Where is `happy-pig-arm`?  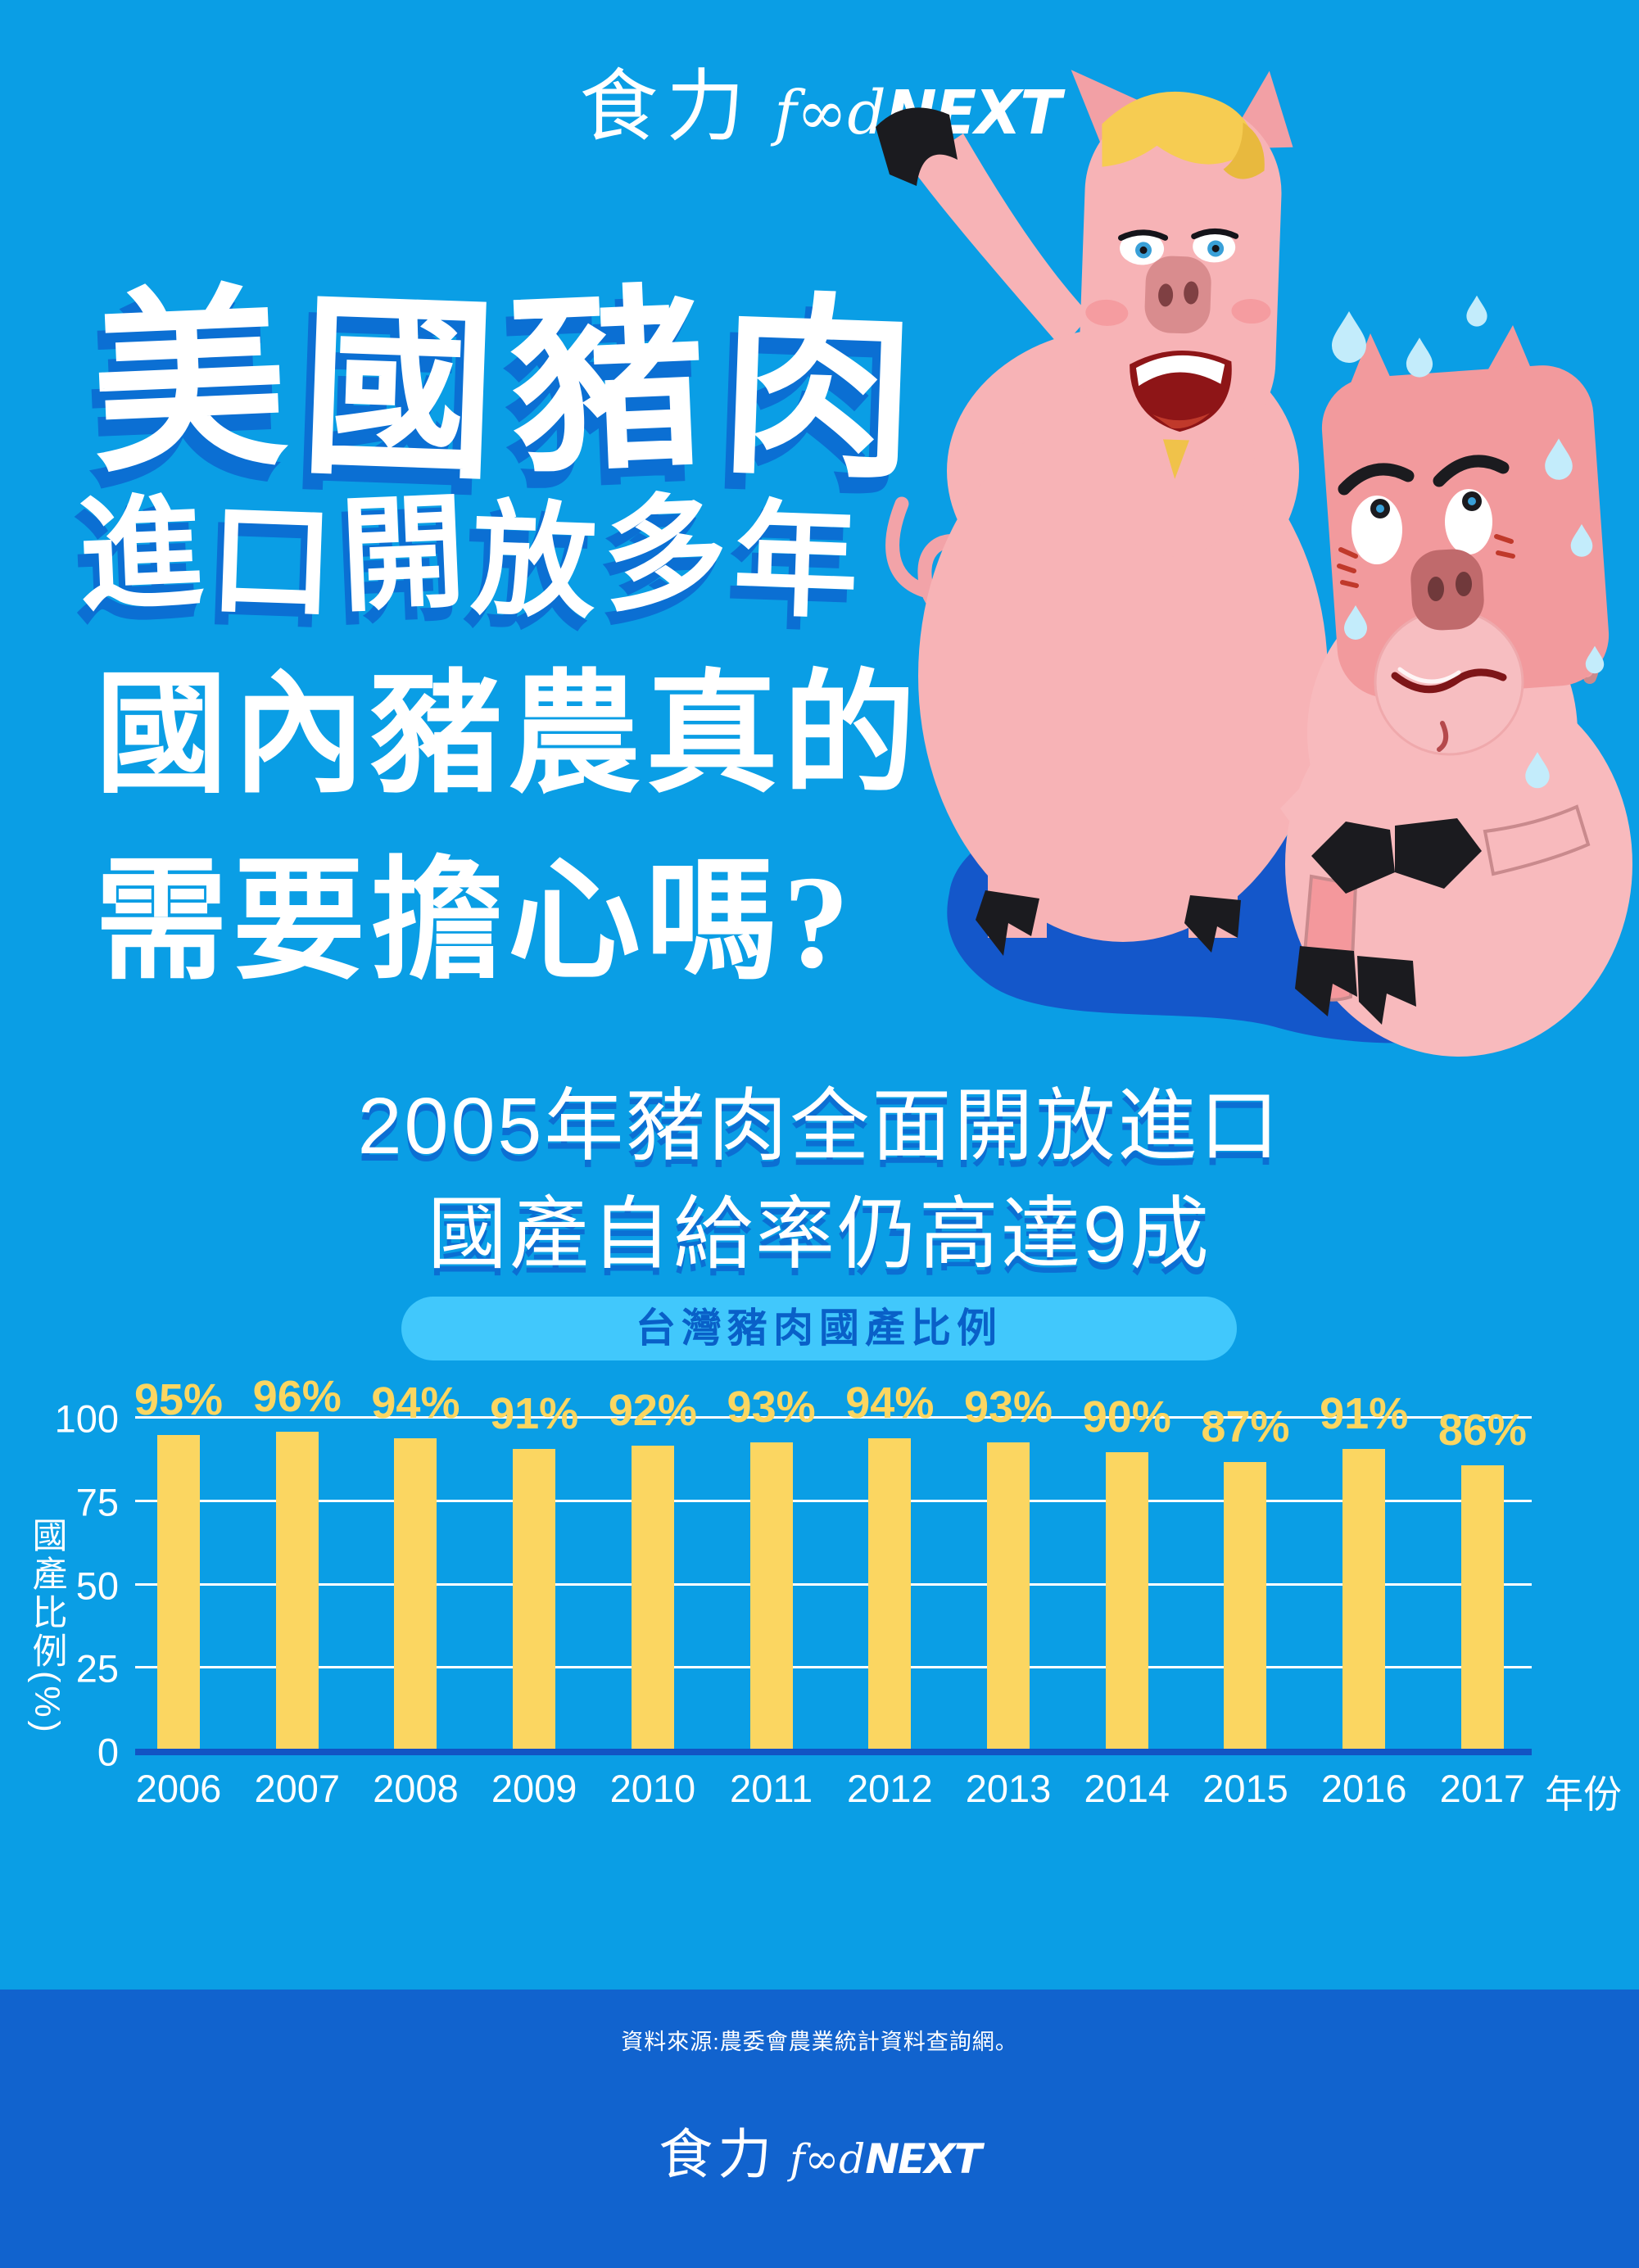 happy-pig-arm is located at coordinates (1001, 241).